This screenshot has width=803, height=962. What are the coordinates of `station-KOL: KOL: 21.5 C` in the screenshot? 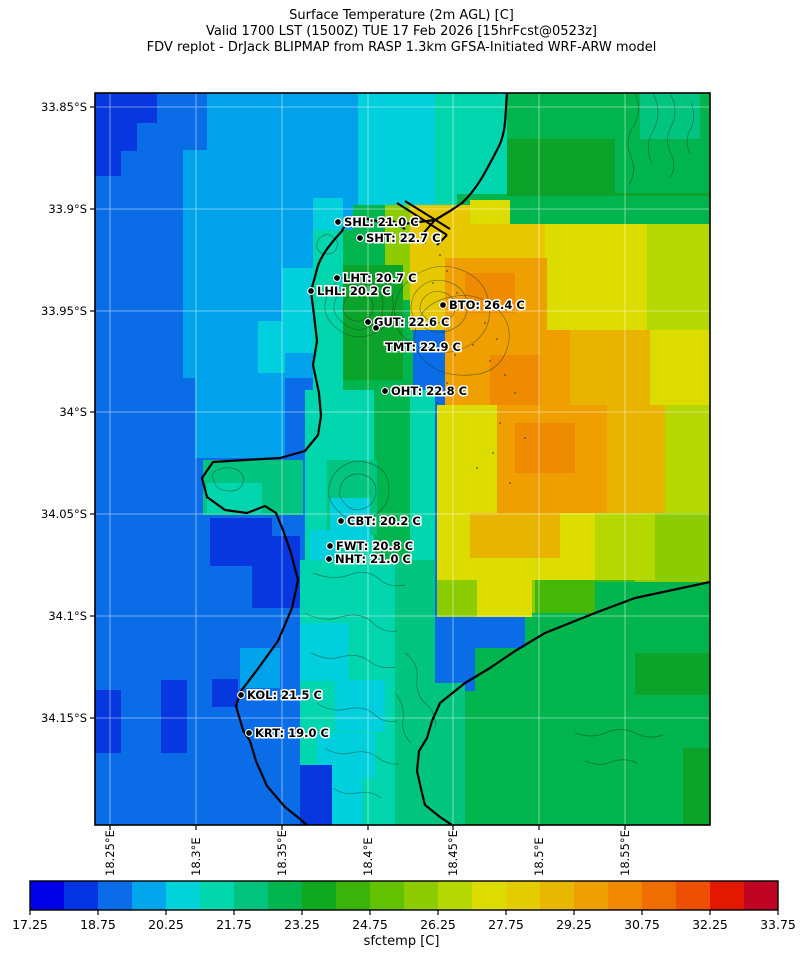 It's located at (280, 695).